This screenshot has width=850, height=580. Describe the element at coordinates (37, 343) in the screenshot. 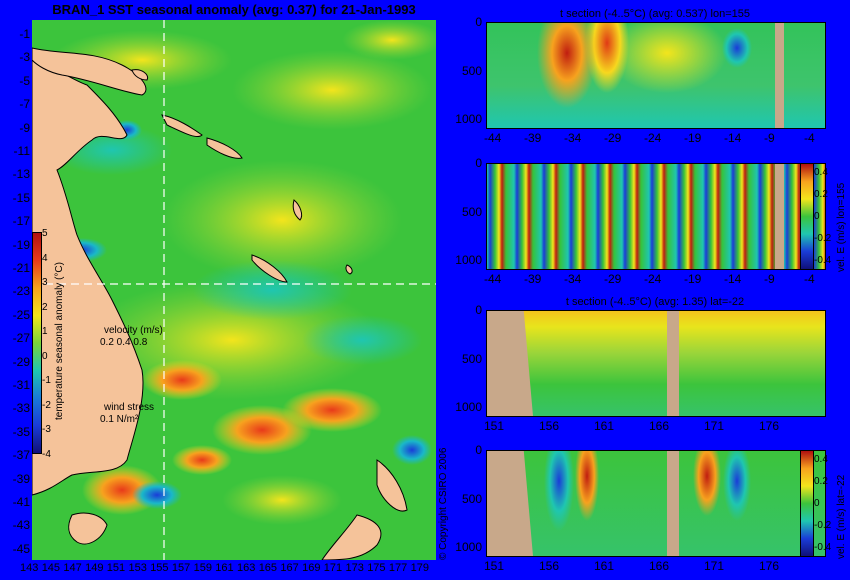

I see `temperature-colorbar` at that location.